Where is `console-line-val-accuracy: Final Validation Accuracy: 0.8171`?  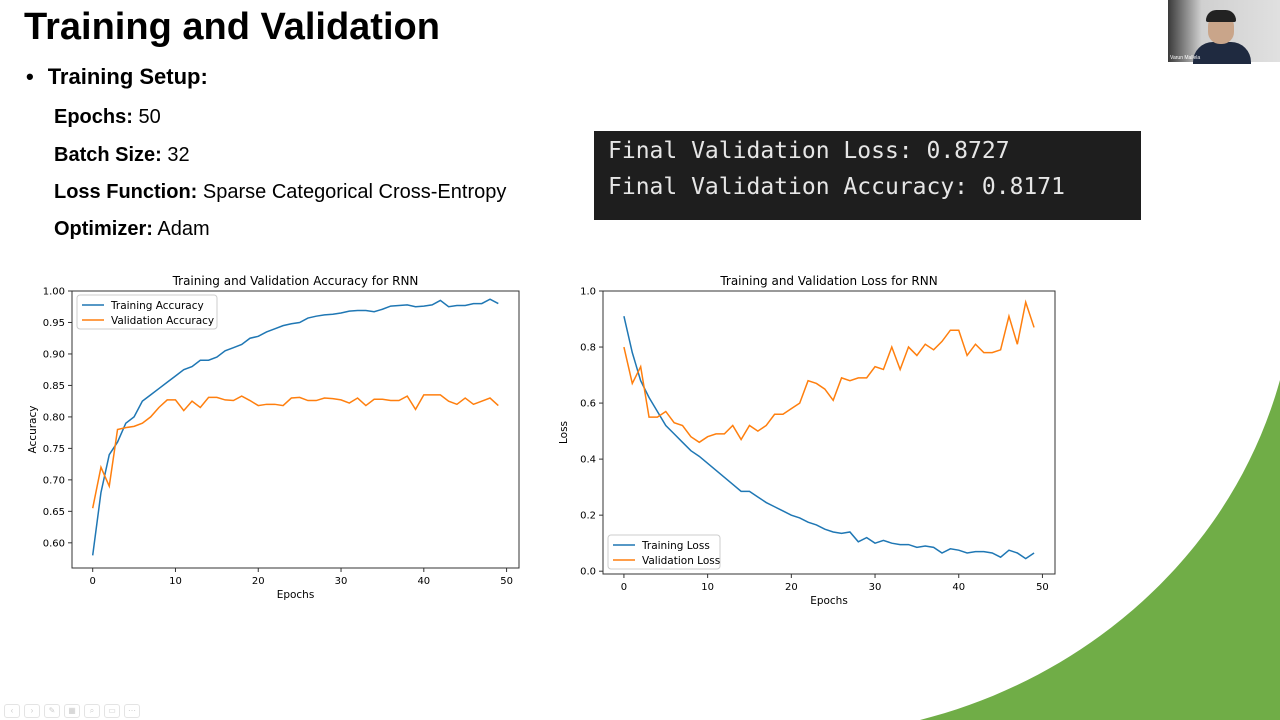 console-line-val-accuracy: Final Validation Accuracy: 0.8171 is located at coordinates (836, 187).